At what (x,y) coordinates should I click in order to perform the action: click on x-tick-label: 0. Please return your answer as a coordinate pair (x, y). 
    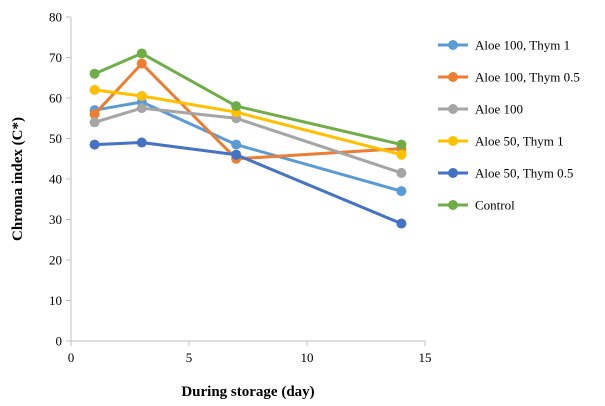
    Looking at the image, I should click on (71, 357).